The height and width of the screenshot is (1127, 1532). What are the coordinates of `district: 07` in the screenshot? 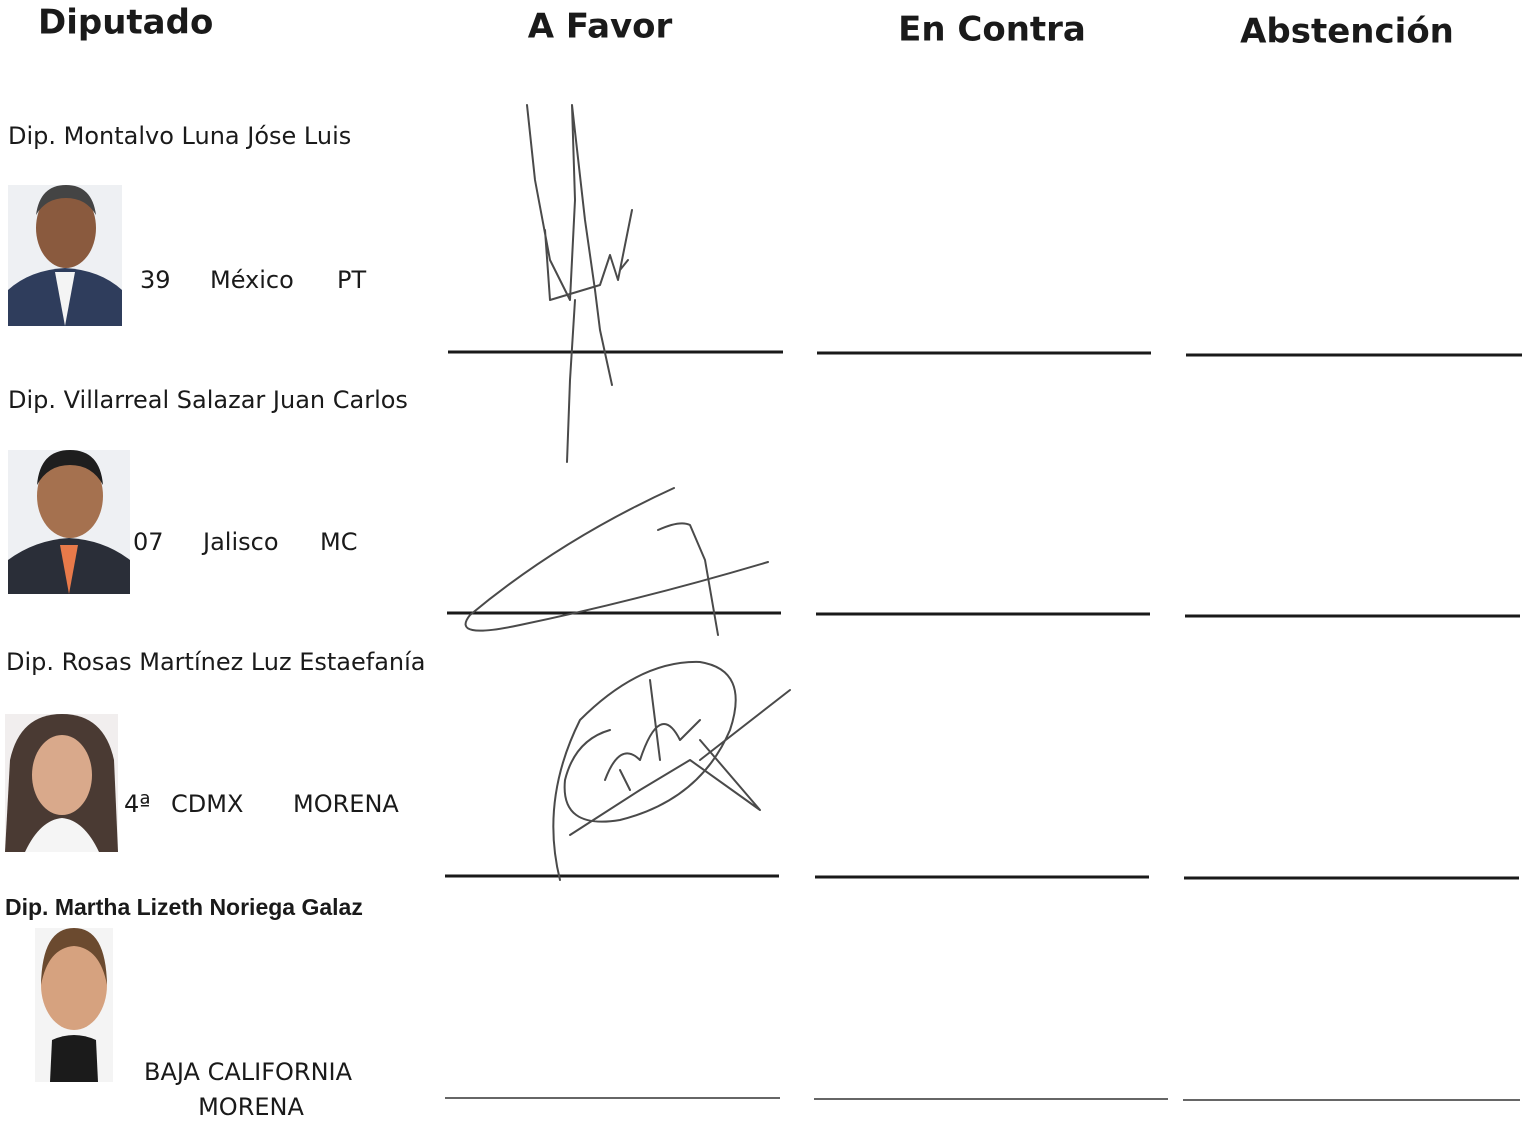 It's located at (148, 542).